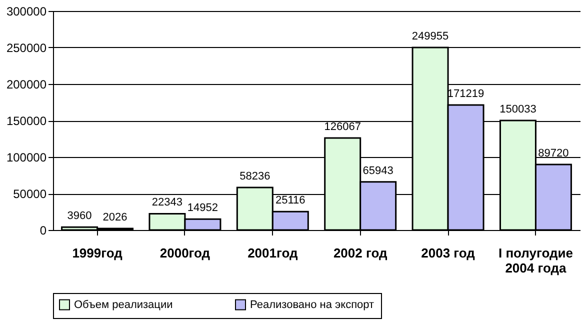 This screenshot has width=585, height=324. What do you see at coordinates (518, 109) in the screenshot?
I see `data-label: 150033` at bounding box center [518, 109].